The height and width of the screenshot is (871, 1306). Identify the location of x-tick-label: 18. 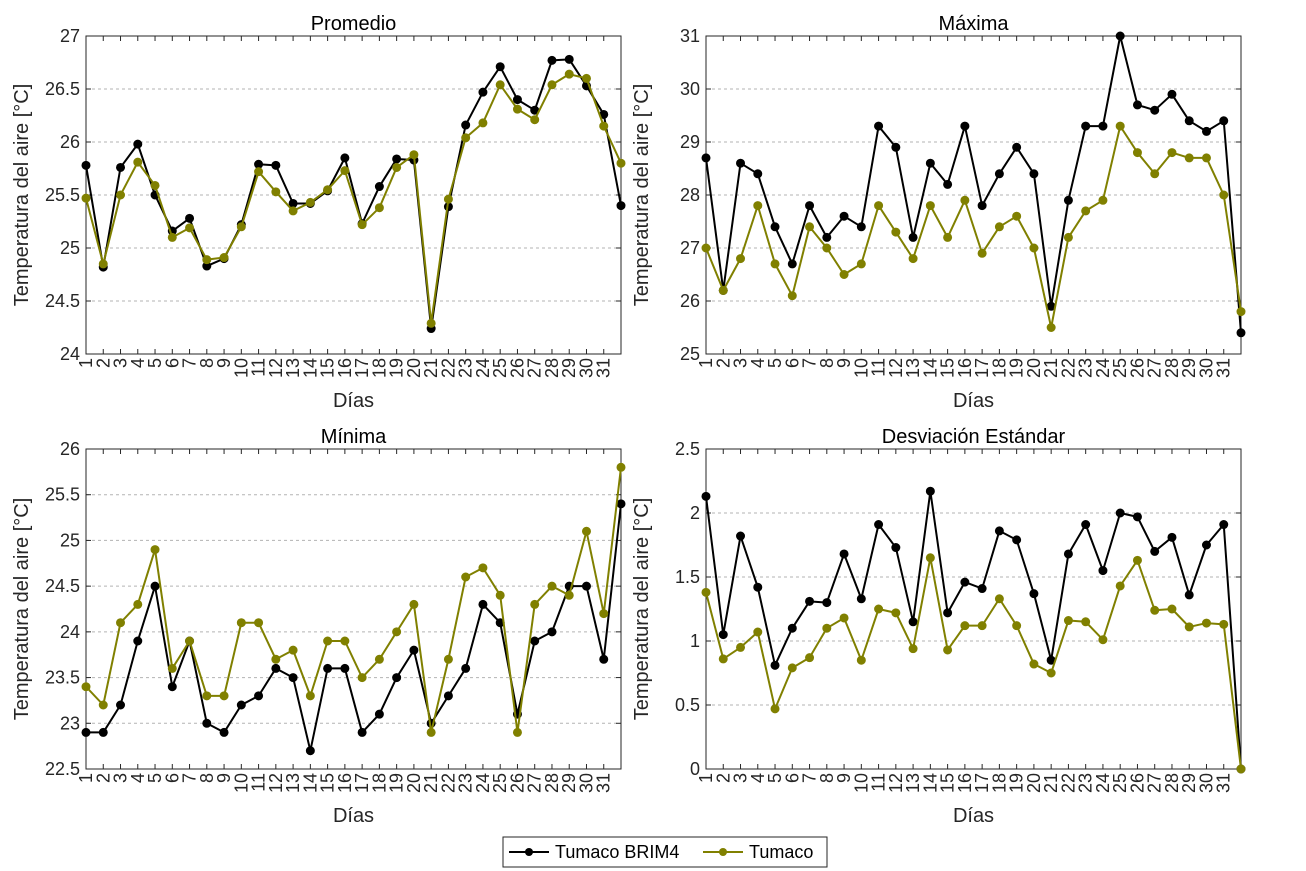
(379, 368).